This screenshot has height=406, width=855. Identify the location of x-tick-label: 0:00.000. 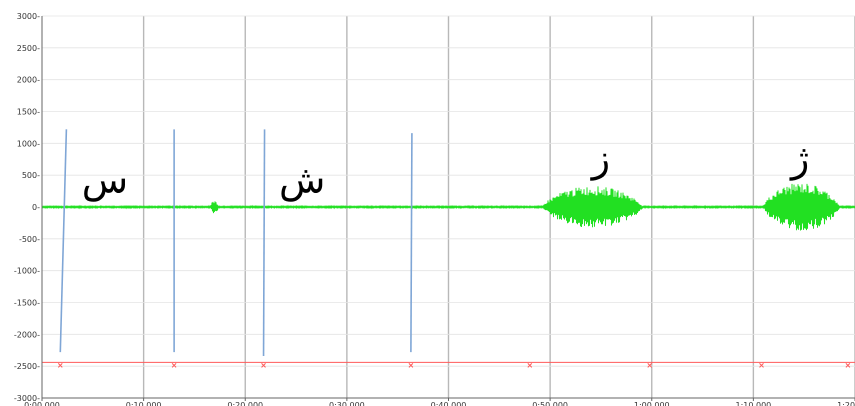
(42, 403).